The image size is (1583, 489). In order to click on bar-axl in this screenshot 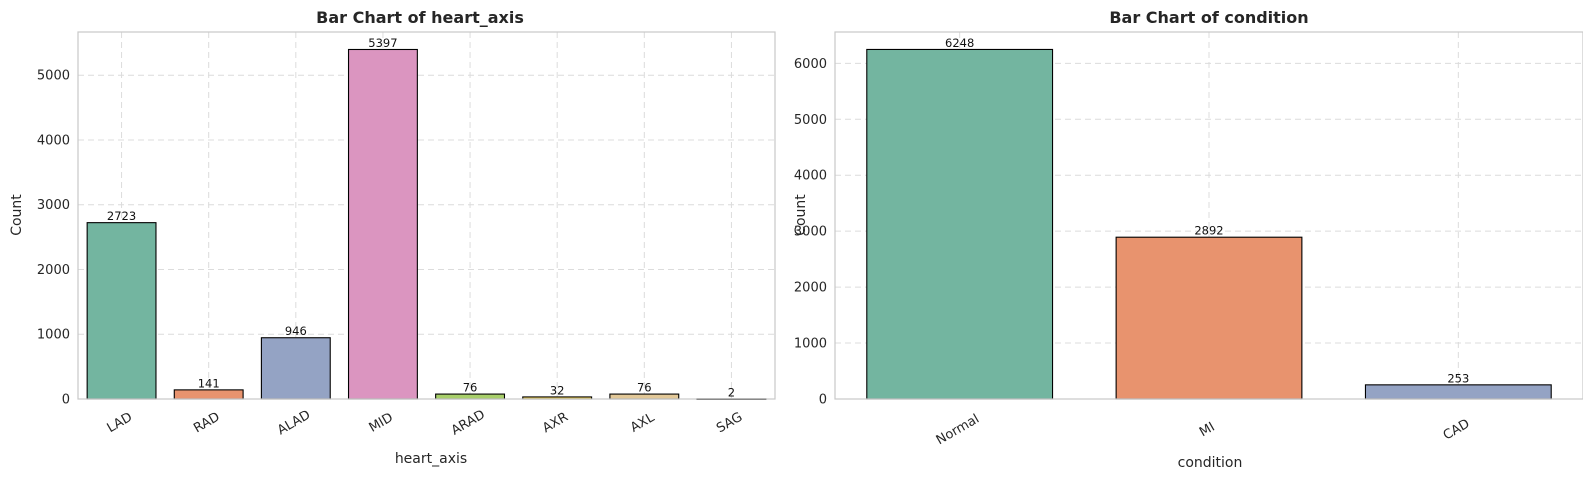, I will do `click(644, 396)`.